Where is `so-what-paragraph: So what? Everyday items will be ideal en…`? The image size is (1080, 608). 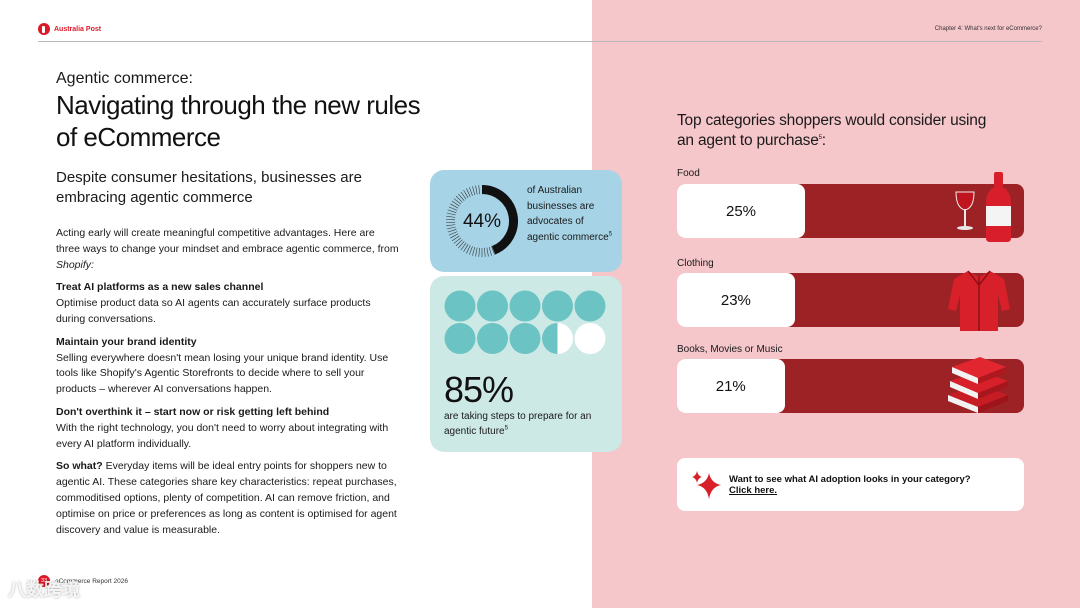
so-what-paragraph: So what? Everyday items will be ideal en… is located at coordinates (228, 498).